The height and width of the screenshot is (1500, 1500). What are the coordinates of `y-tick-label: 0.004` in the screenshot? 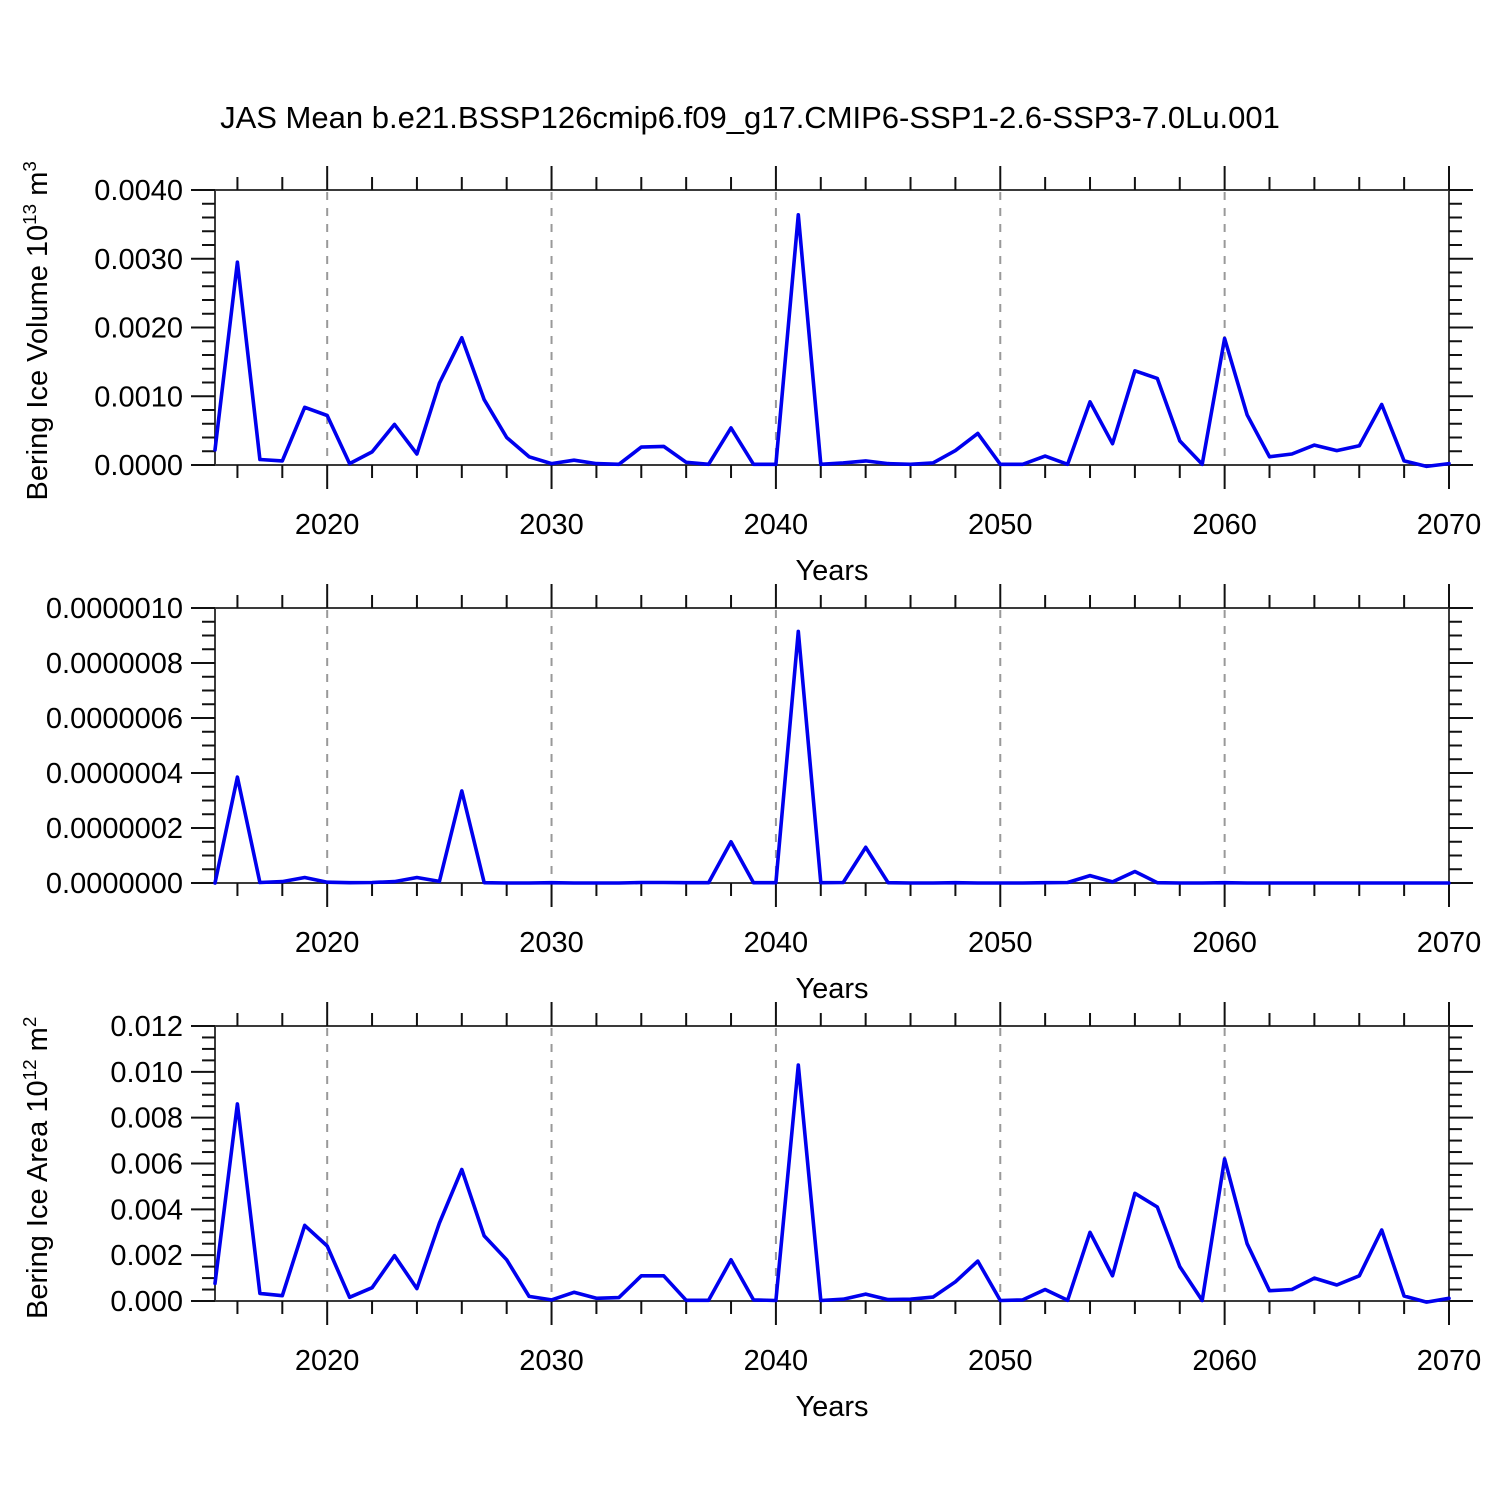 It's located at (146, 1210).